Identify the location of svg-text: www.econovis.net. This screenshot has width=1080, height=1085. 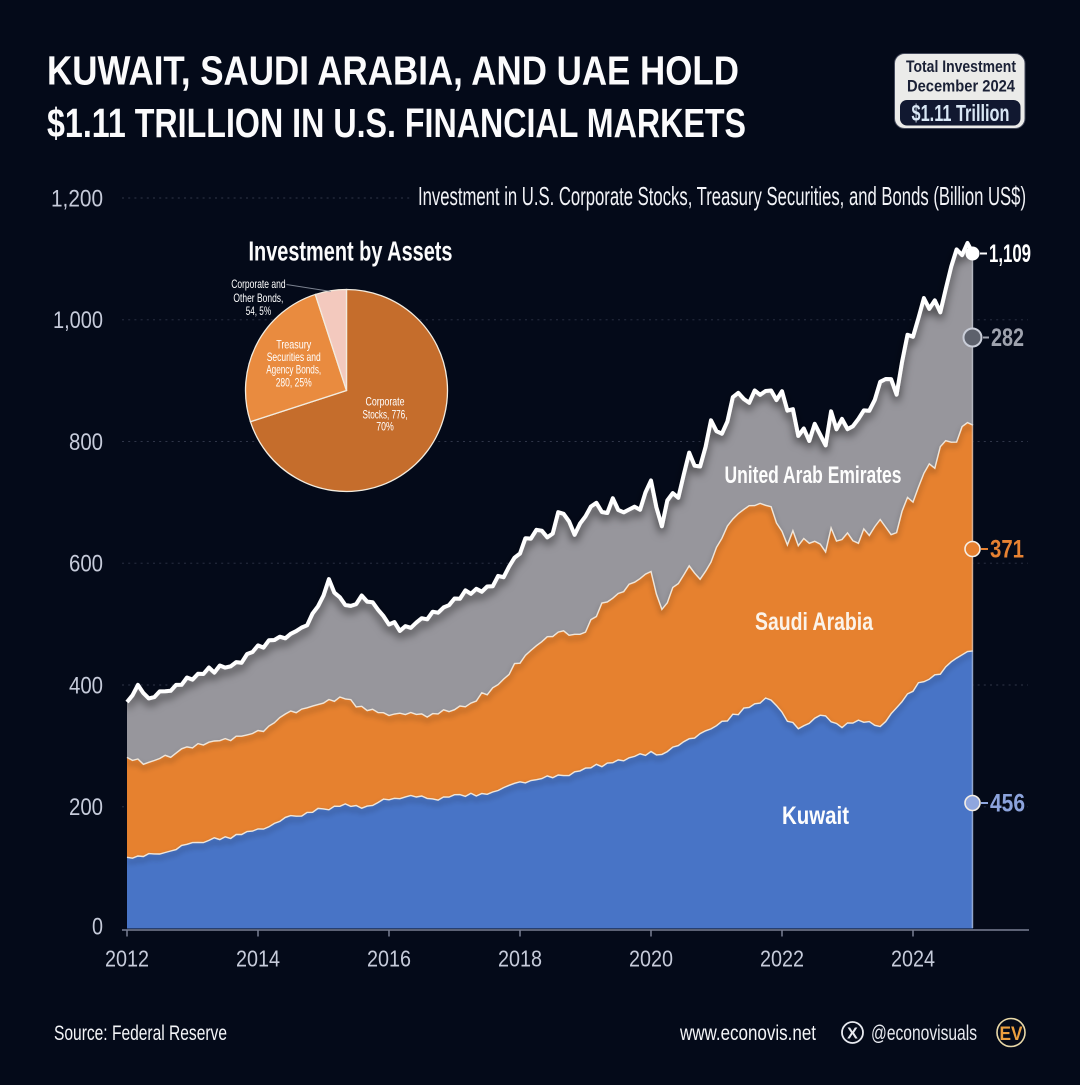
(747, 1033).